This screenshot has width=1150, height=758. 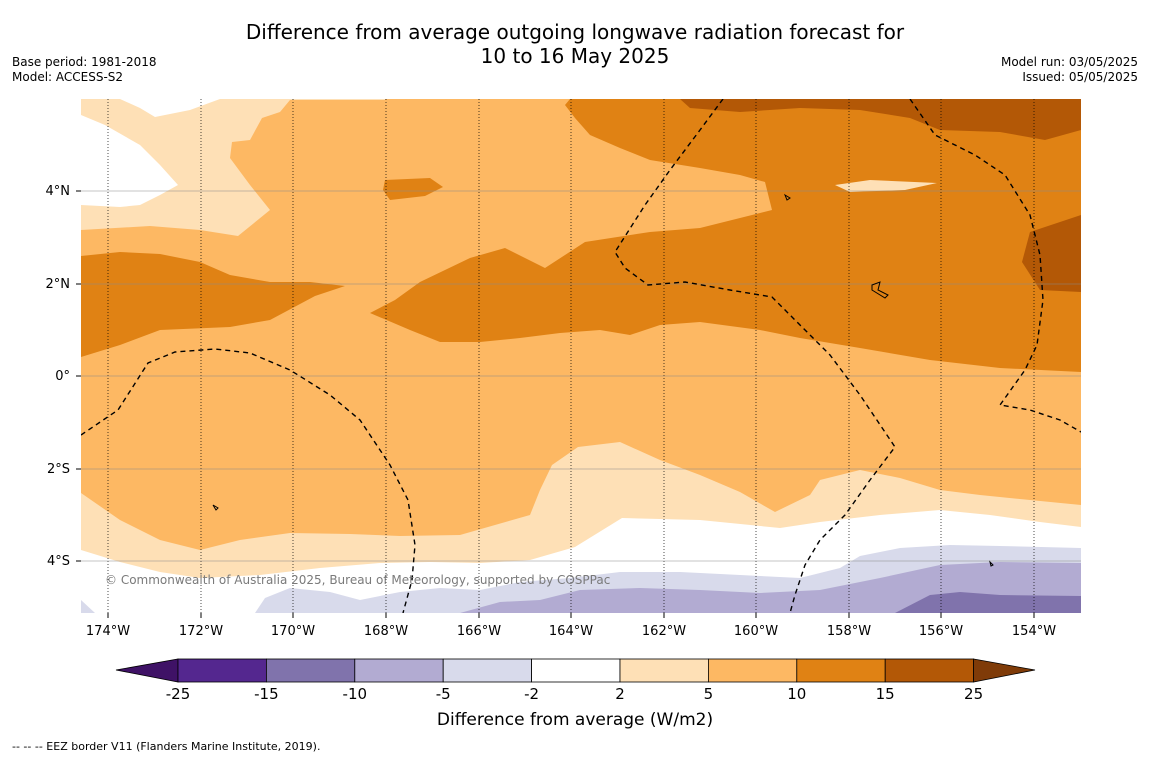 I want to click on lat-tick-label: 0°, so click(x=62, y=376).